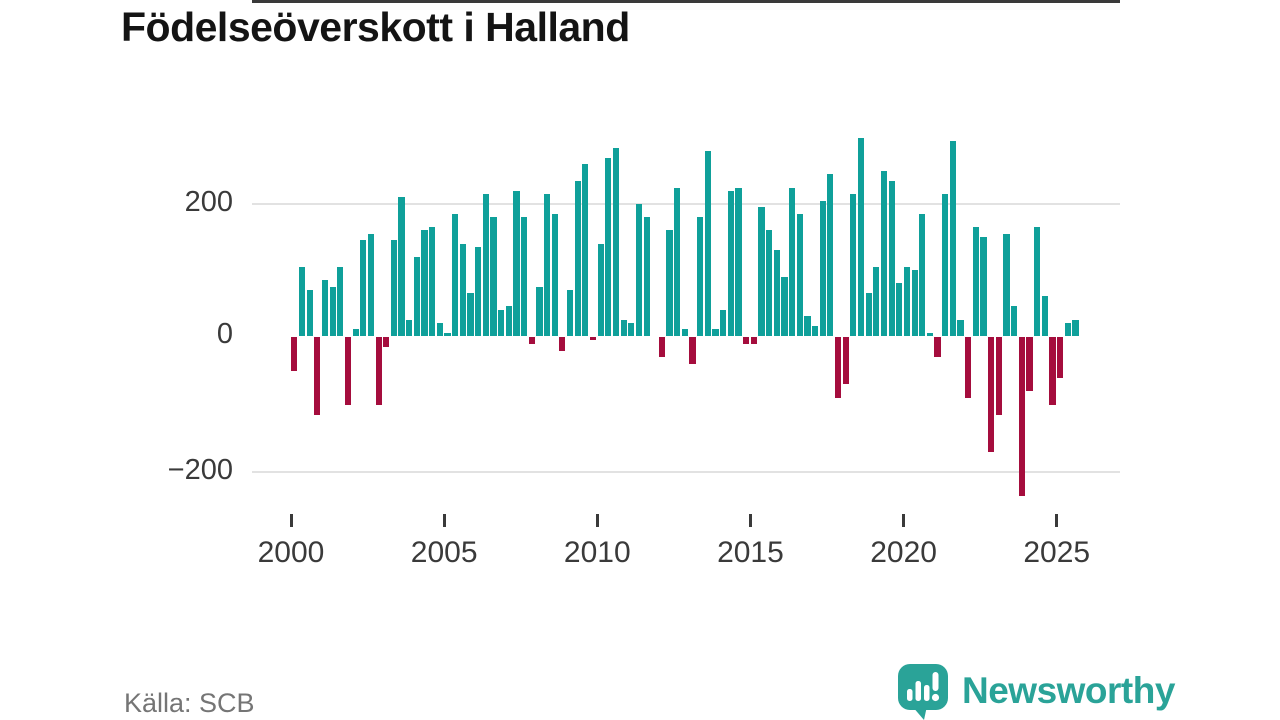 The image size is (1280, 720). What do you see at coordinates (750, 552) in the screenshot?
I see `x-tick-label: 2015` at bounding box center [750, 552].